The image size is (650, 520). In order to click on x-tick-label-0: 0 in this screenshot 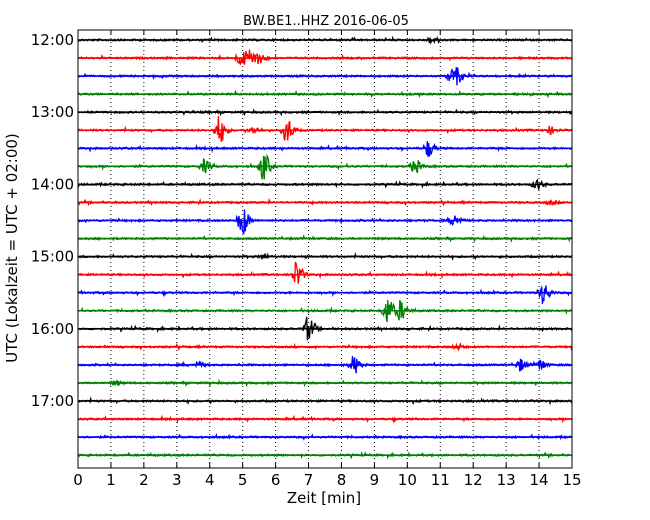, I will do `click(78, 480)`.